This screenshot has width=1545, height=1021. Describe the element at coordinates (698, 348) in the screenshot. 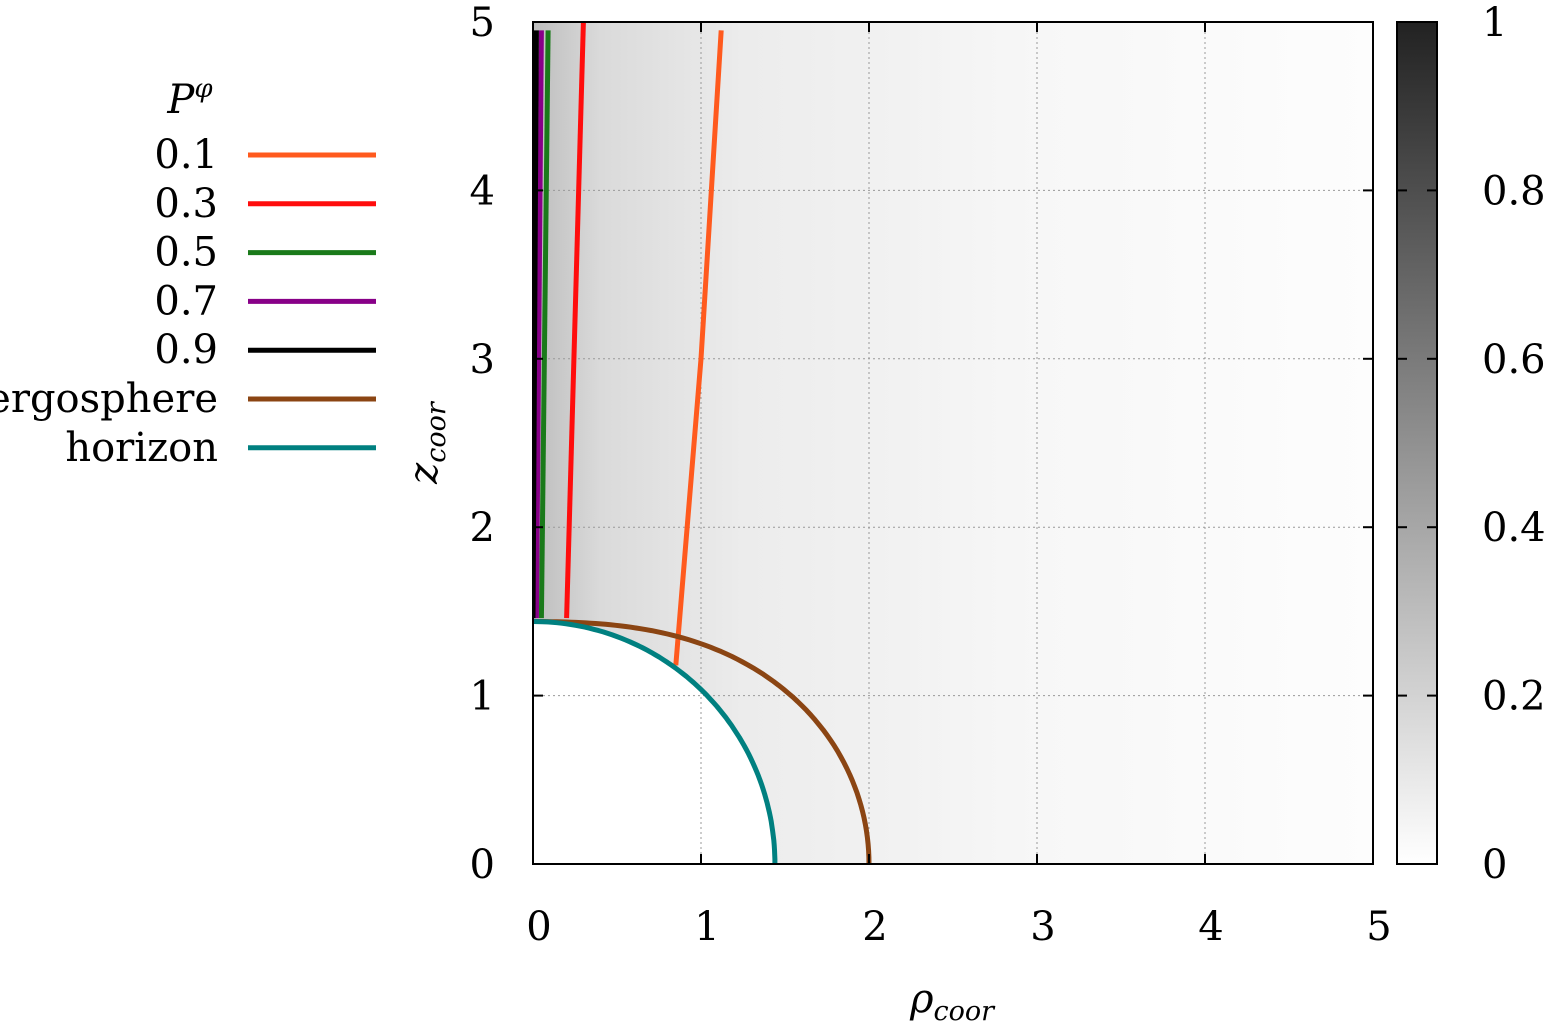

I see `series-line-0.1` at that location.